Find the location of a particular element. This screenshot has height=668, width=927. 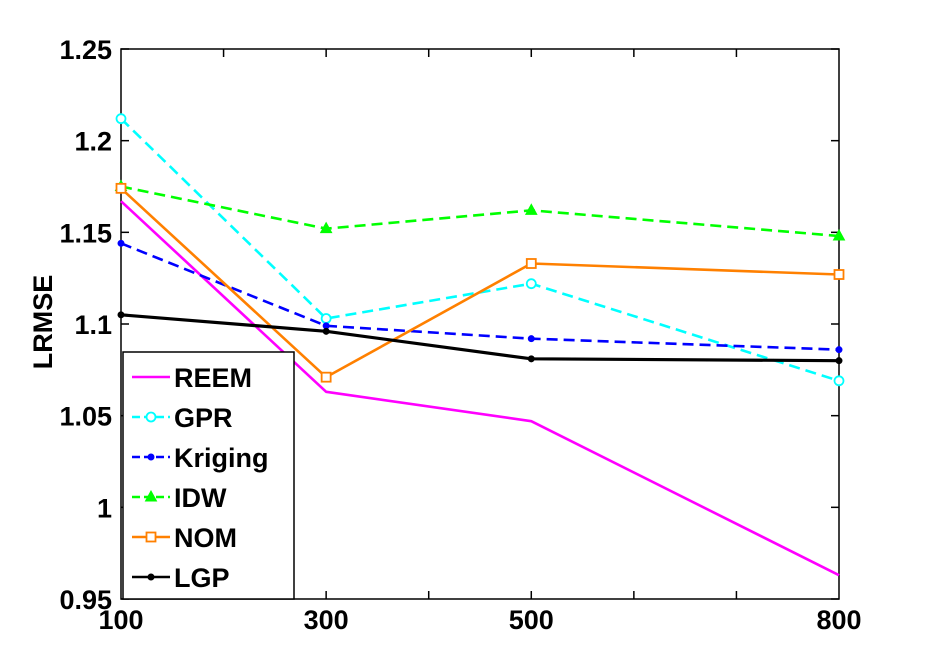

legend-entry: IDW is located at coordinates (179, 498).